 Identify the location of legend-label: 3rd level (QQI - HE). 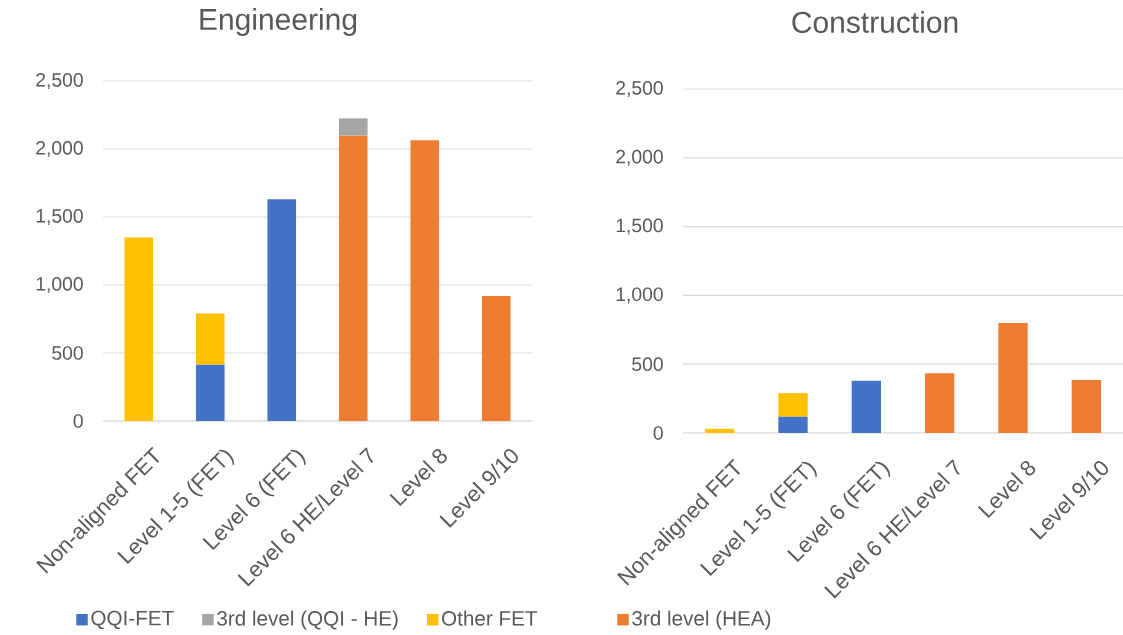
(307, 620).